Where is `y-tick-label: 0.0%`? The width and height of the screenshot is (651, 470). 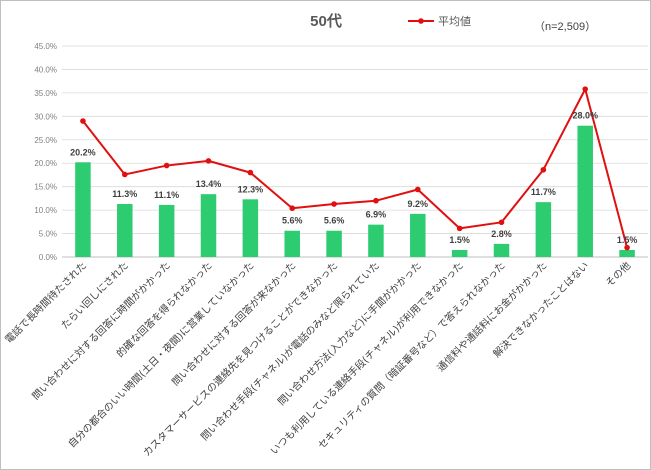 y-tick-label: 0.0% is located at coordinates (48, 257).